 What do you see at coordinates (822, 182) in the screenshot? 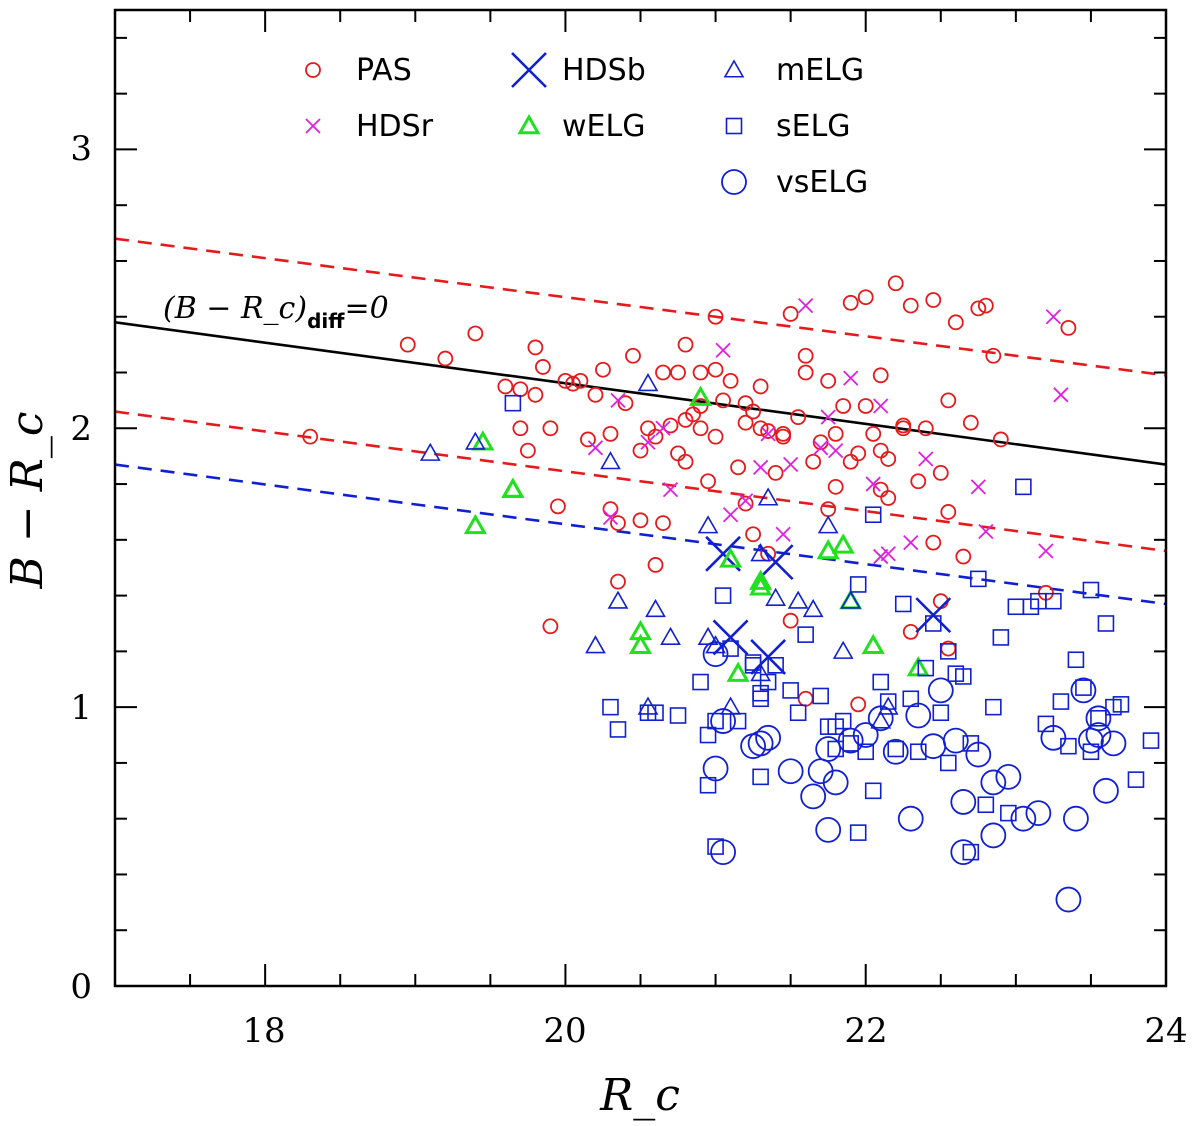
I see `legend-label-vselg: vsELG` at bounding box center [822, 182].